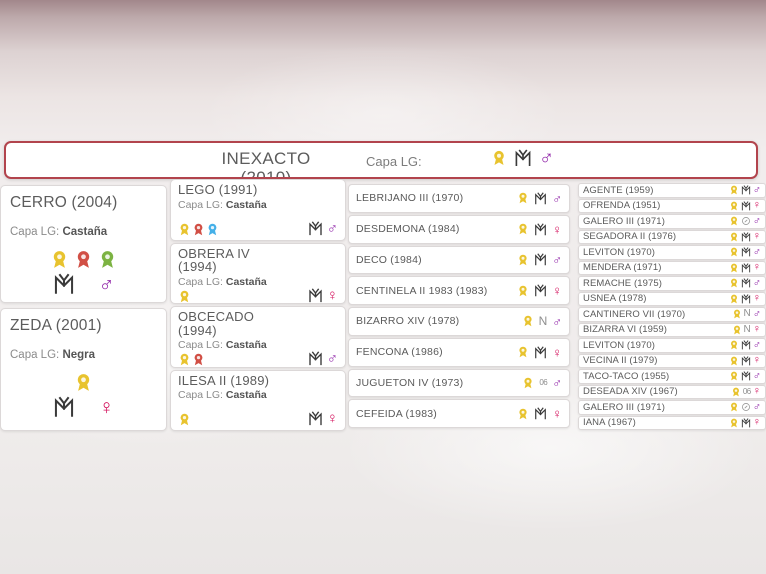  Describe the element at coordinates (408, 229) in the screenshot. I see `ancestor-name: DESDEMONA (1984)` at that location.